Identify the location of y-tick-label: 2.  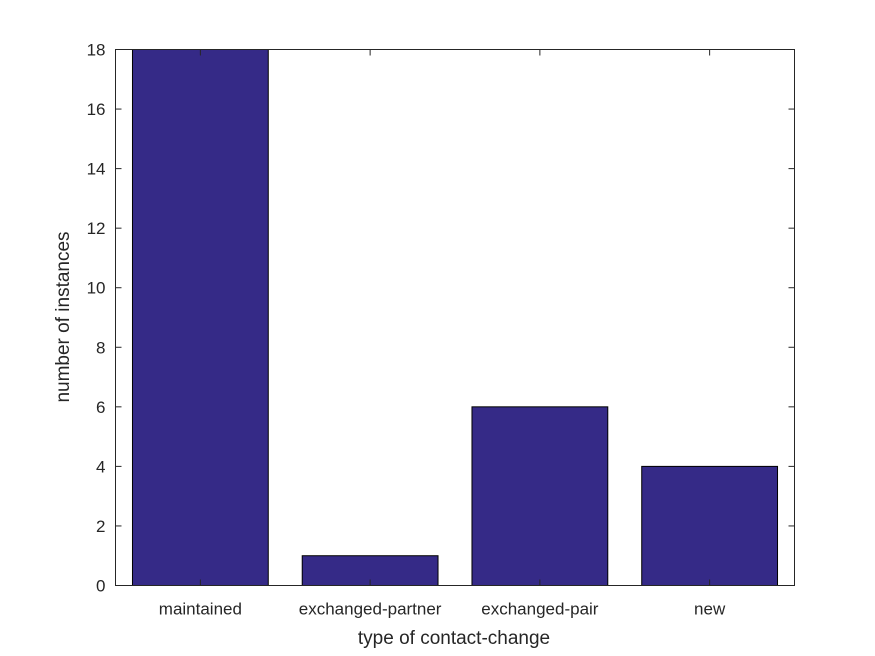
(100, 526).